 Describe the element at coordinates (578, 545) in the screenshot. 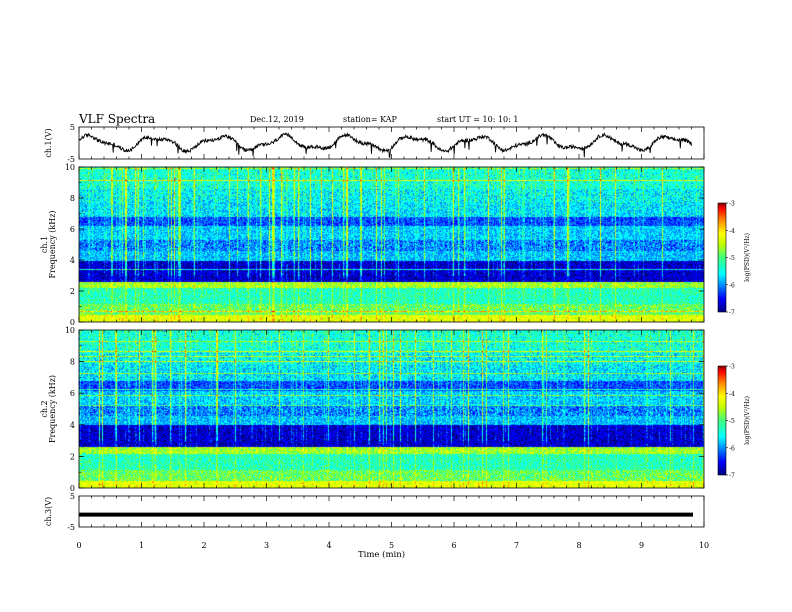

I see `time-tick-label: 8` at that location.